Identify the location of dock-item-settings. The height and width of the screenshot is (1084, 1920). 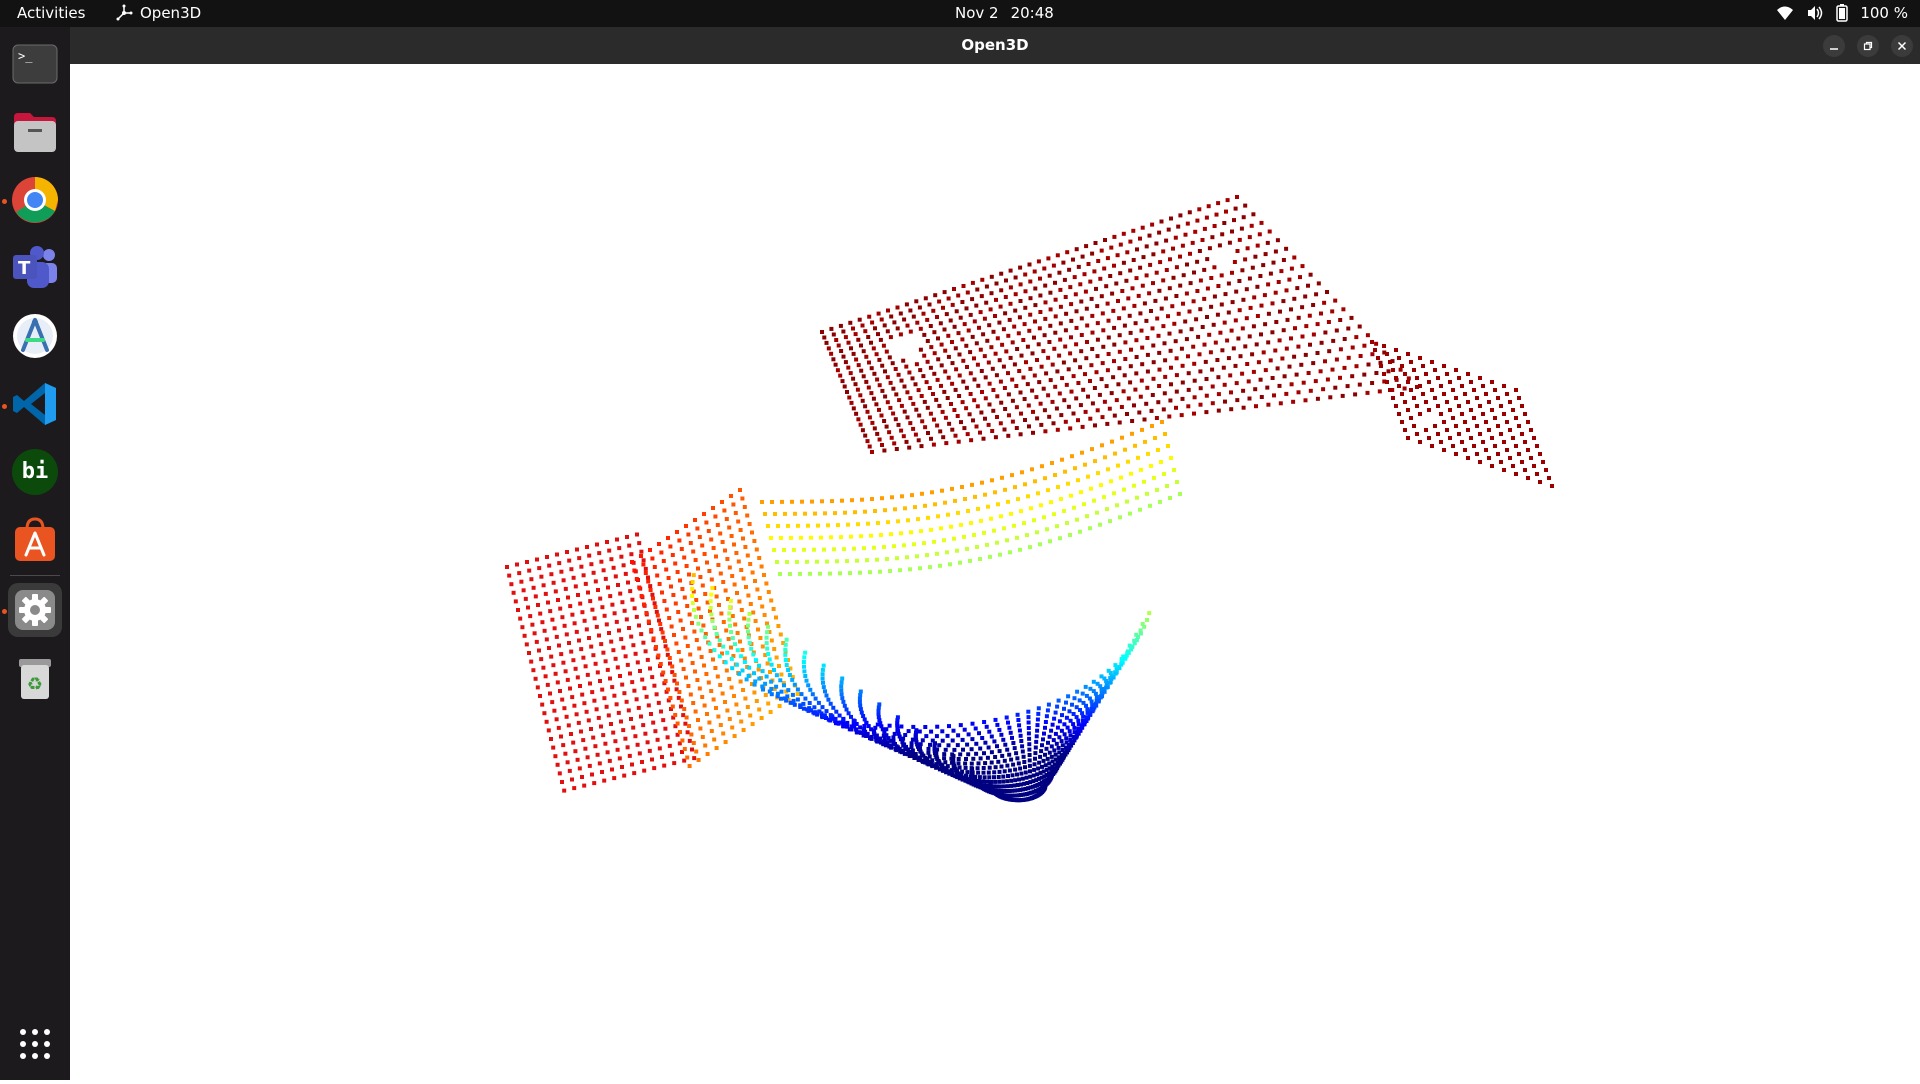
(35, 610).